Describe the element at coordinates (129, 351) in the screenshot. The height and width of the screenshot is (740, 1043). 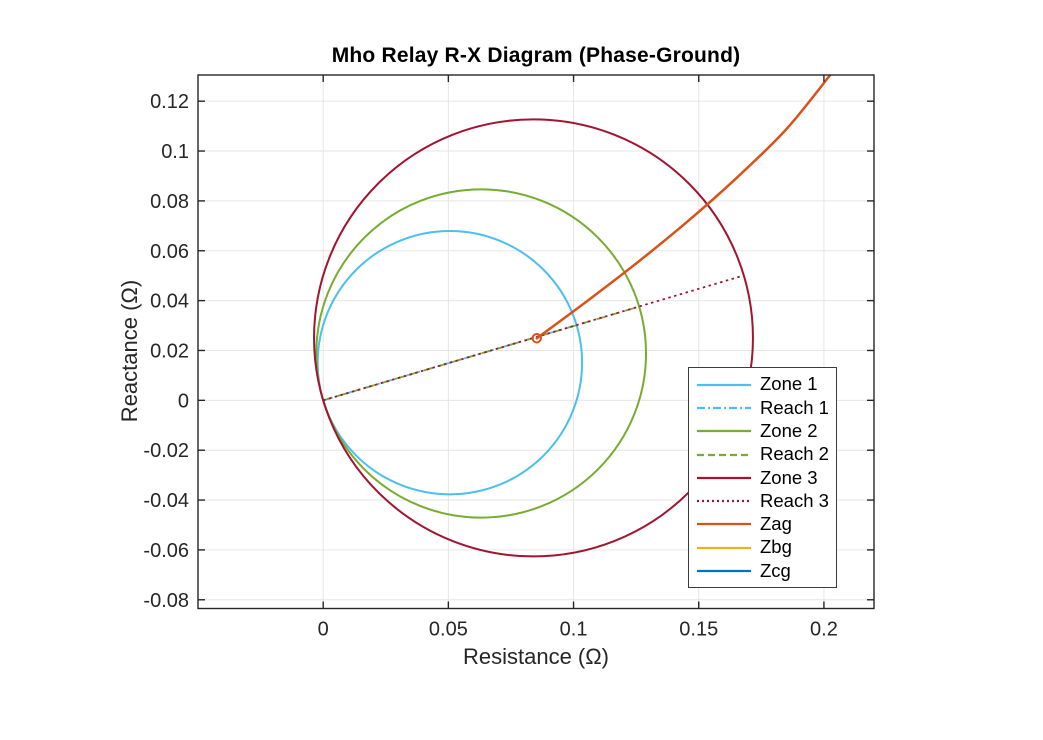
I see `y-axis-label: Reactance (Ω)` at that location.